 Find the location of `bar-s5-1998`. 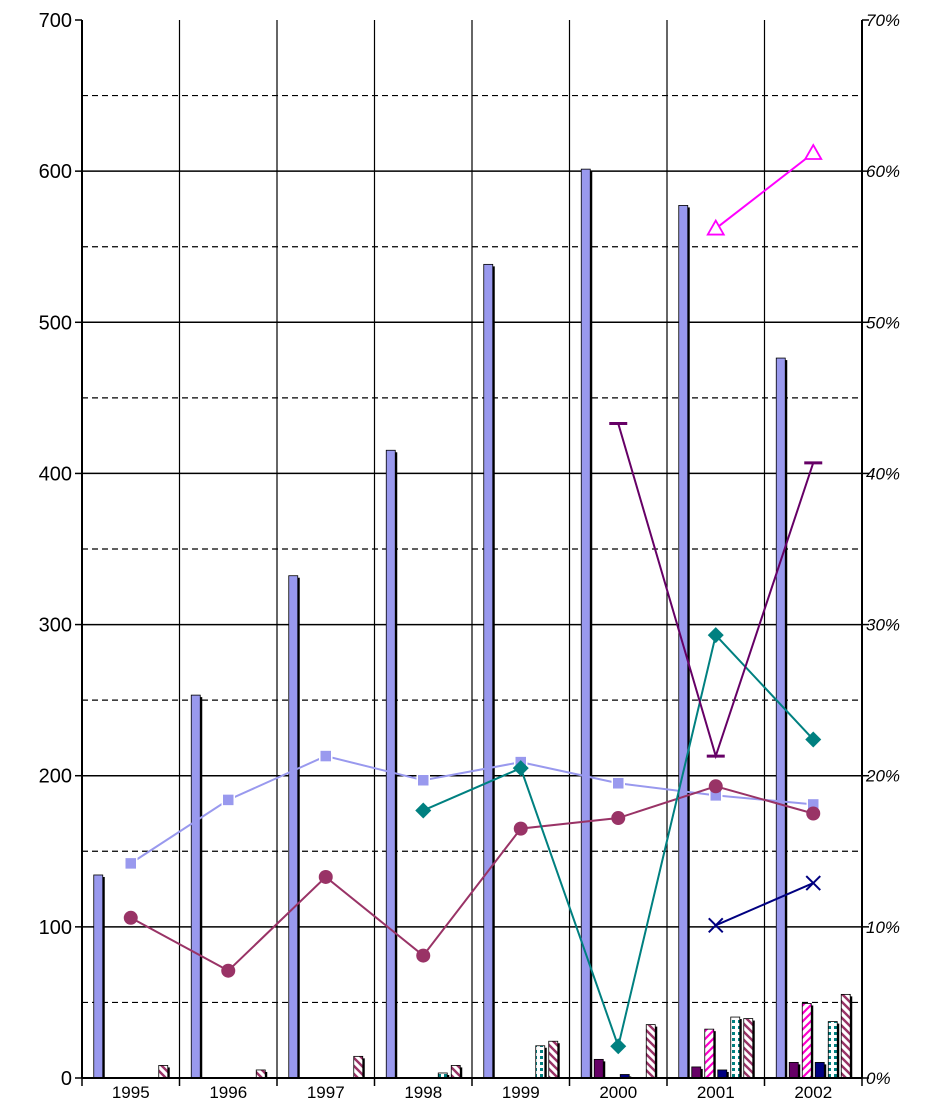

bar-s5-1998 is located at coordinates (455, 1072).